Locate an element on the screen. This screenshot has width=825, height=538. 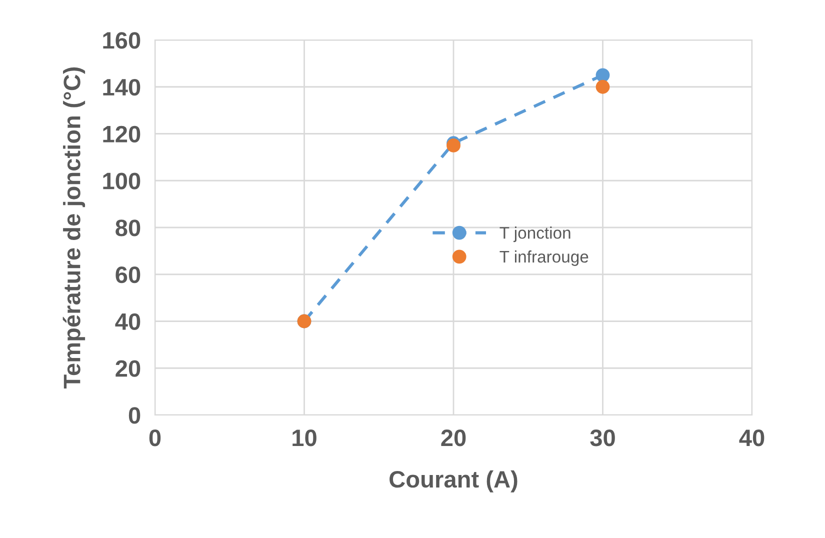
y-tick-label: 160 is located at coordinates (121, 40).